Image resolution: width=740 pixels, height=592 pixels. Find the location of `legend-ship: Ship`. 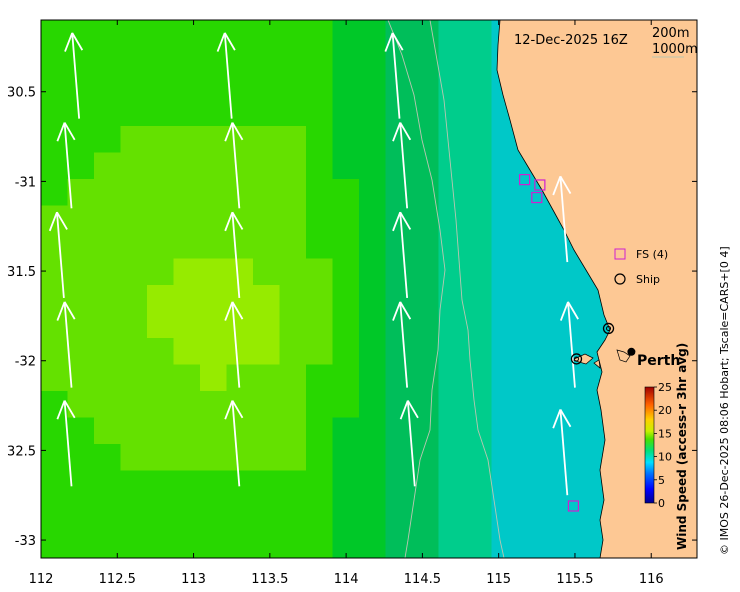

legend-ship: Ship is located at coordinates (637, 279).